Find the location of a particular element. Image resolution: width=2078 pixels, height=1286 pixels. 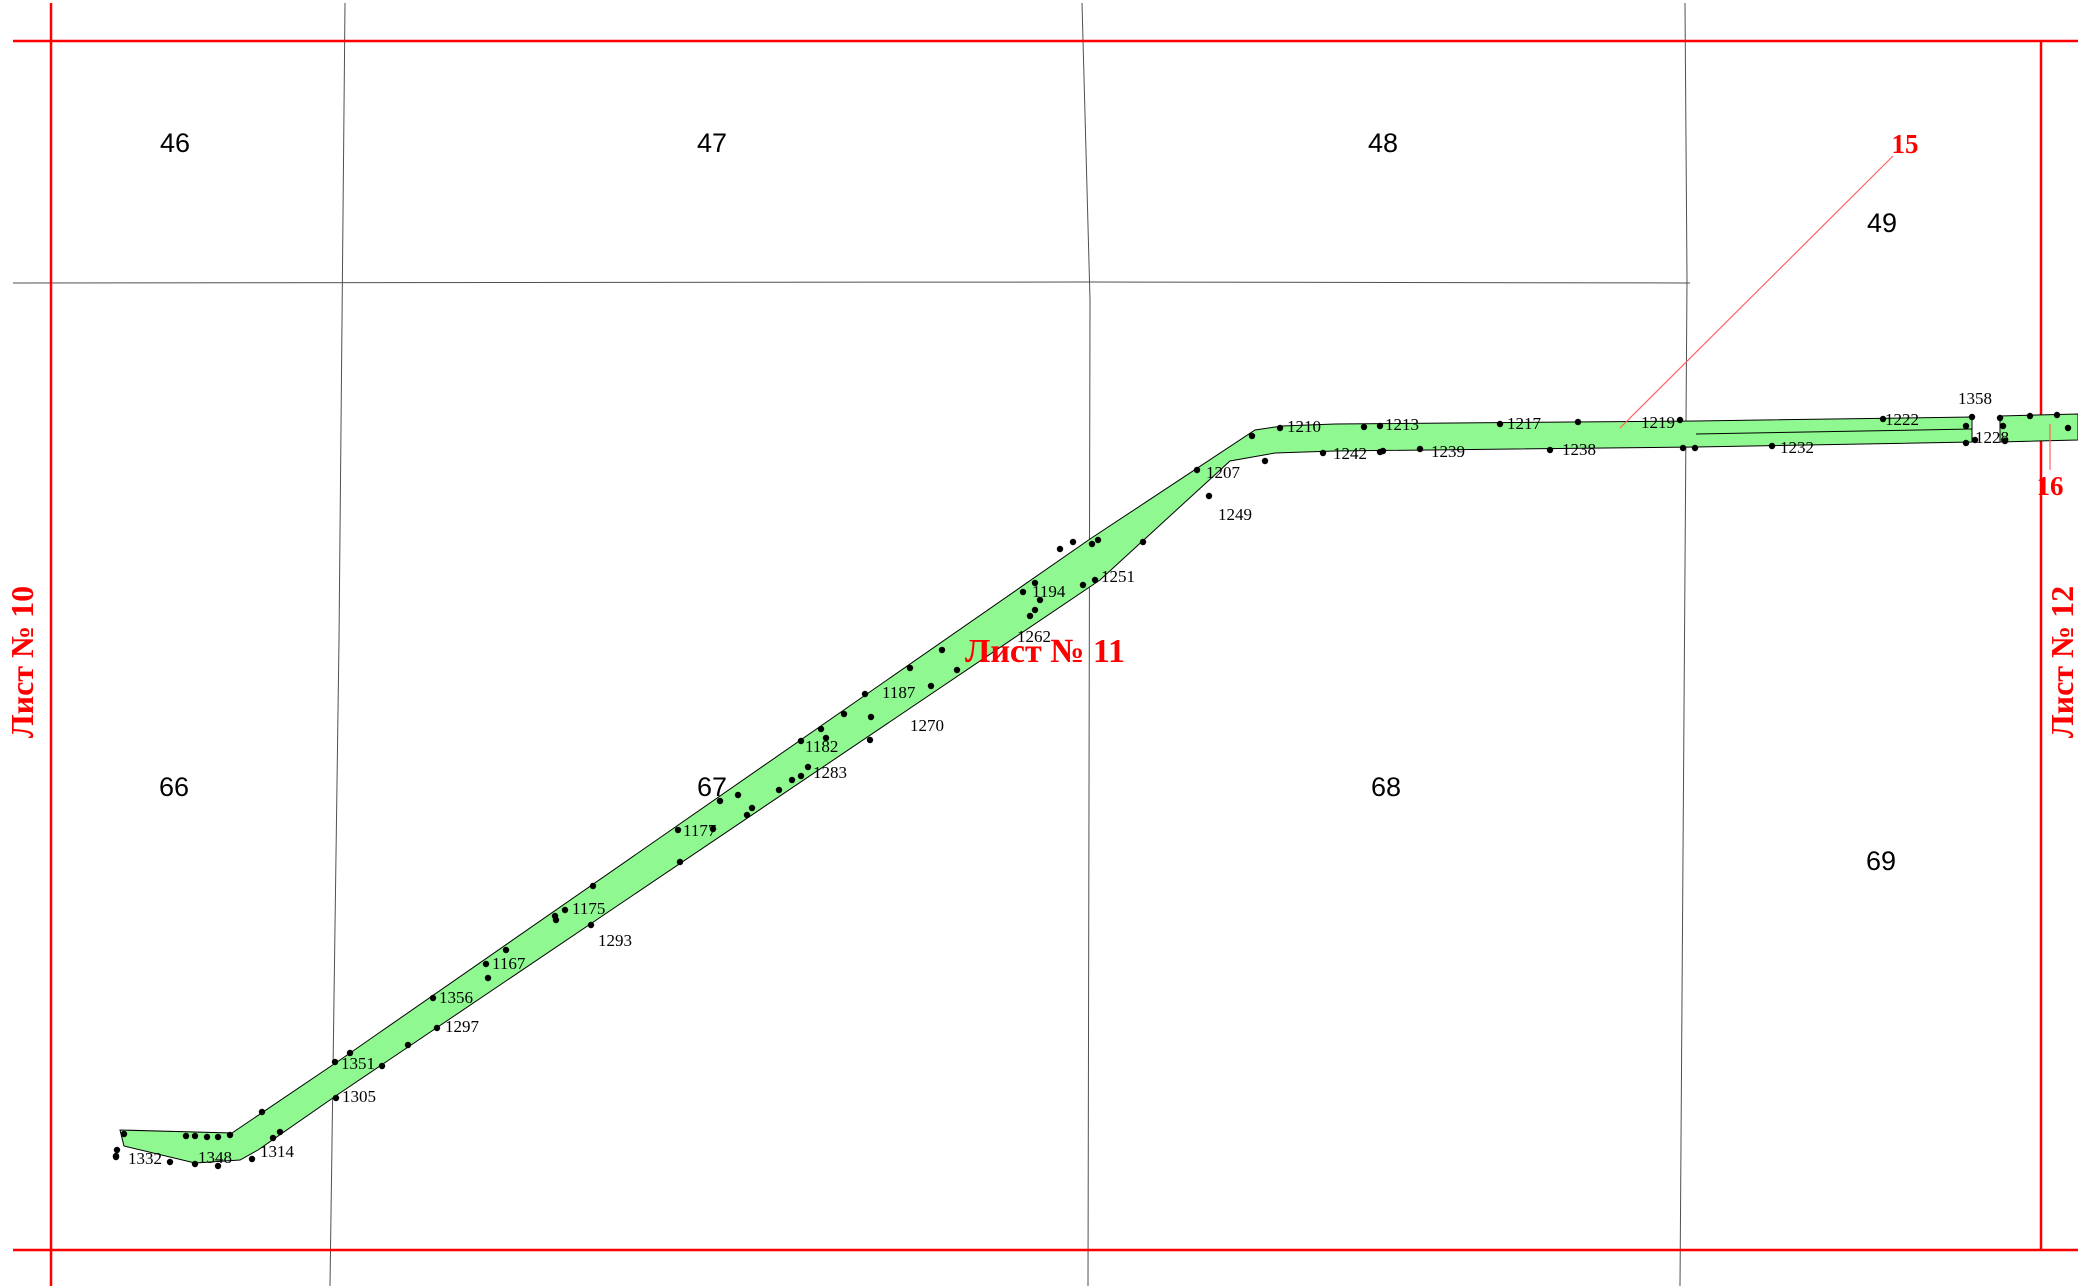

sheet-left-neighbor-label: Лист № 10 is located at coordinates (22, 662).